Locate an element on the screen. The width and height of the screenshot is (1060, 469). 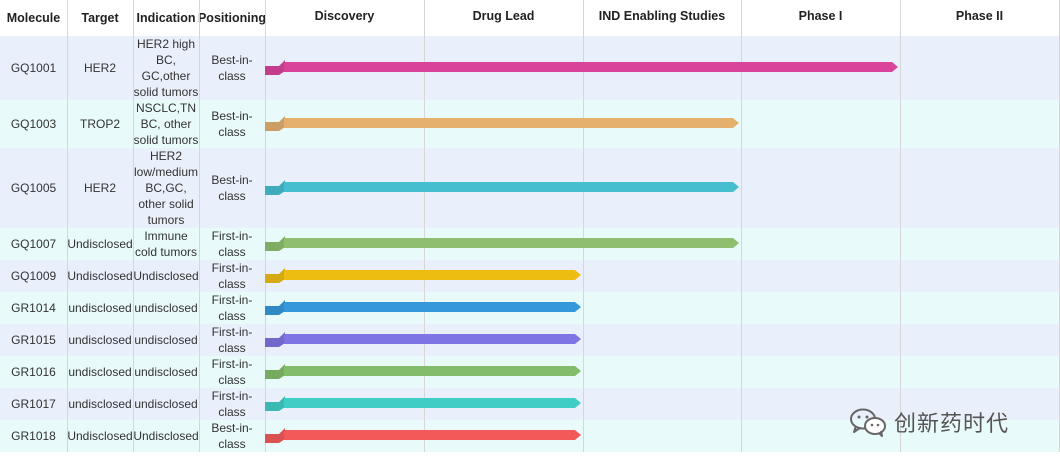
header-positioning: Positioning is located at coordinates (232, 18).